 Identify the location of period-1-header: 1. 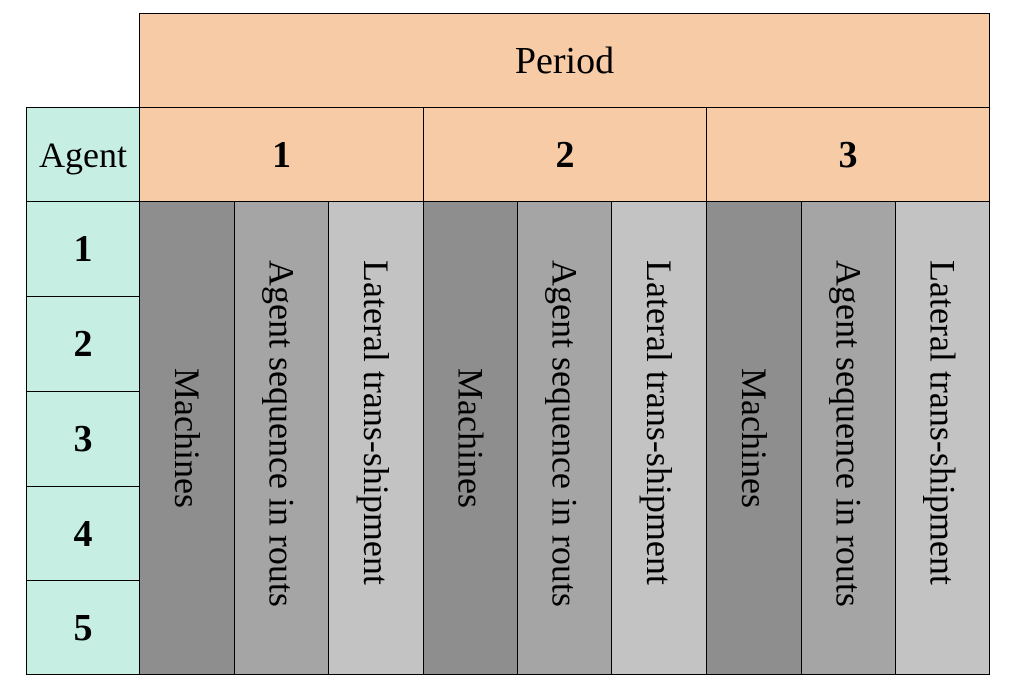
(281, 154).